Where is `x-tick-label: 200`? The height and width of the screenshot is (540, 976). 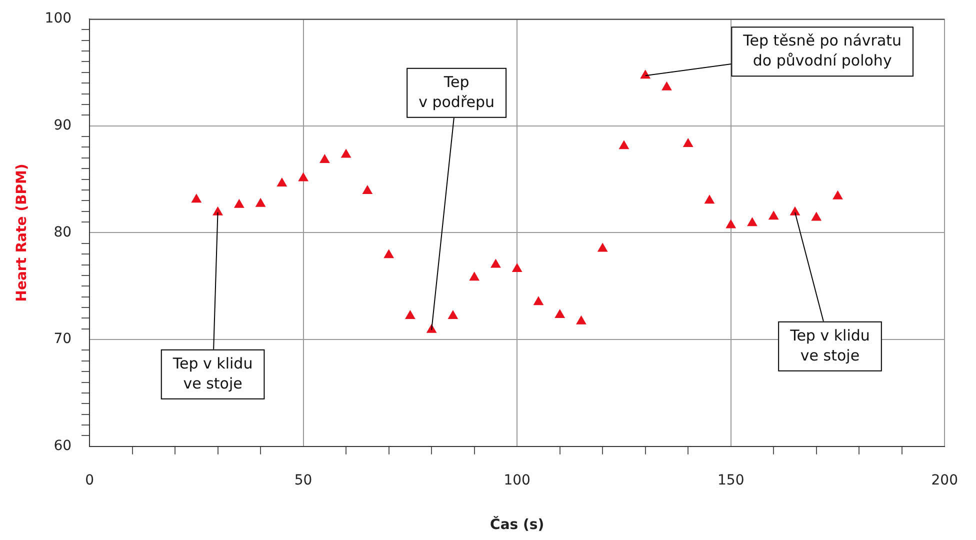 x-tick-label: 200 is located at coordinates (944, 480).